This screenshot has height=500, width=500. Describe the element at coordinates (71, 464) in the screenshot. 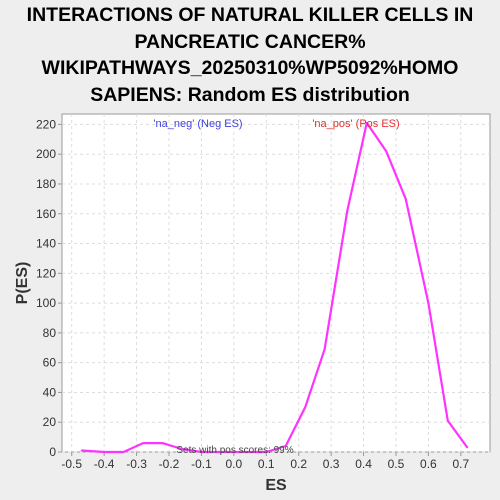

I see `x-tick-label: -0.5` at that location.